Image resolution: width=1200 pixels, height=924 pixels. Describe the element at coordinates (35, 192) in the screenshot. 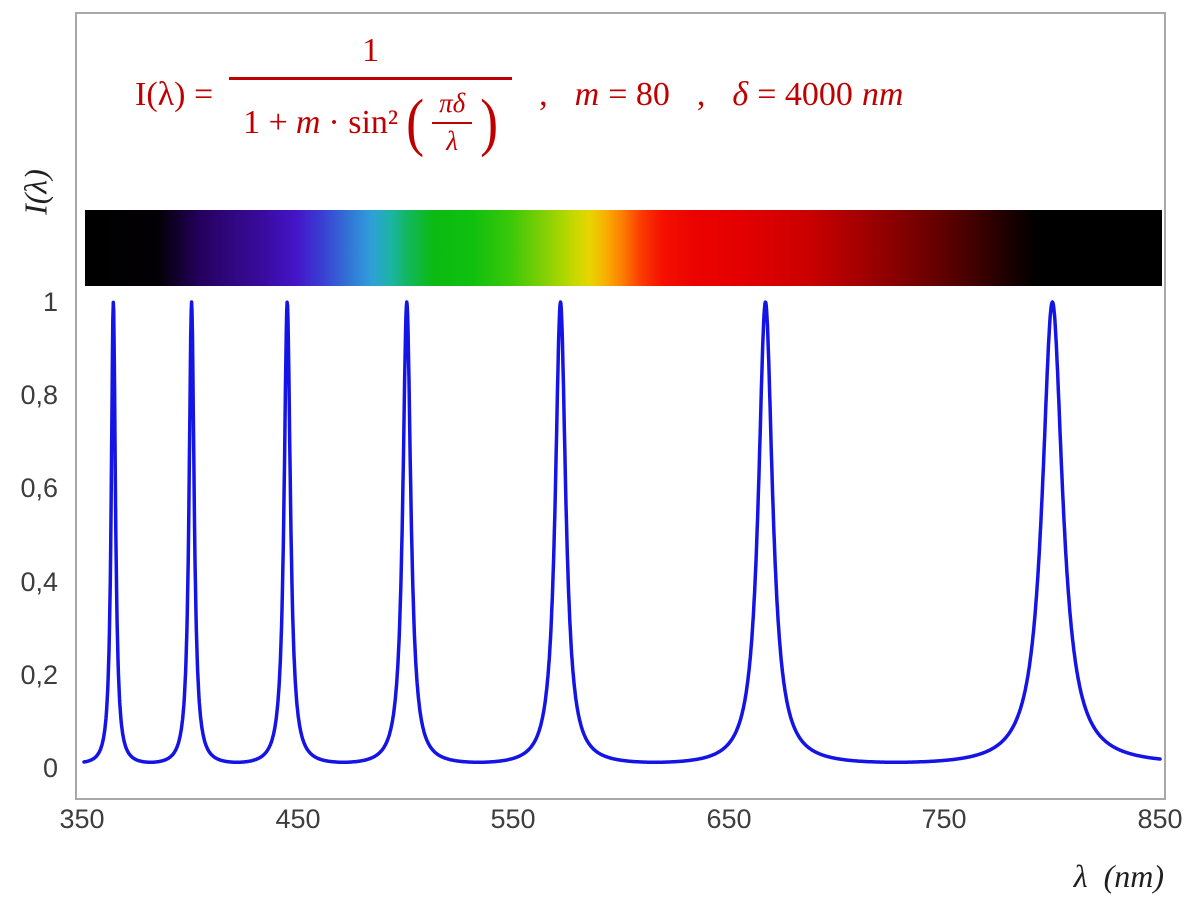

I see `y-axis-label: I(λ)` at that location.